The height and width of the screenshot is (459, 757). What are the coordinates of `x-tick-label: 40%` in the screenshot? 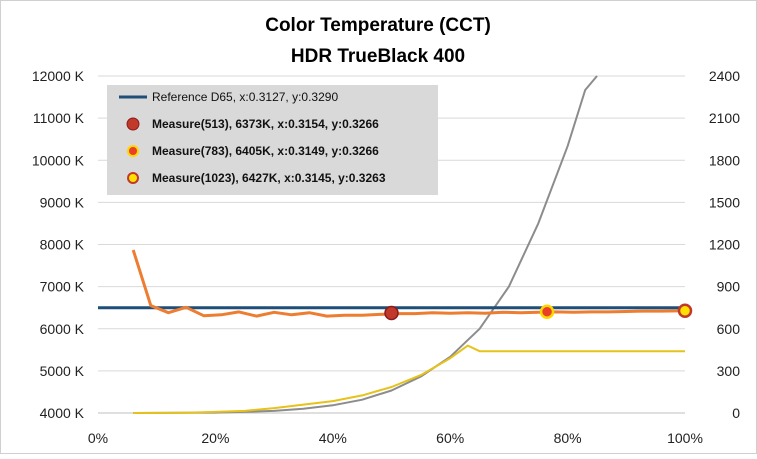 It's located at (333, 438).